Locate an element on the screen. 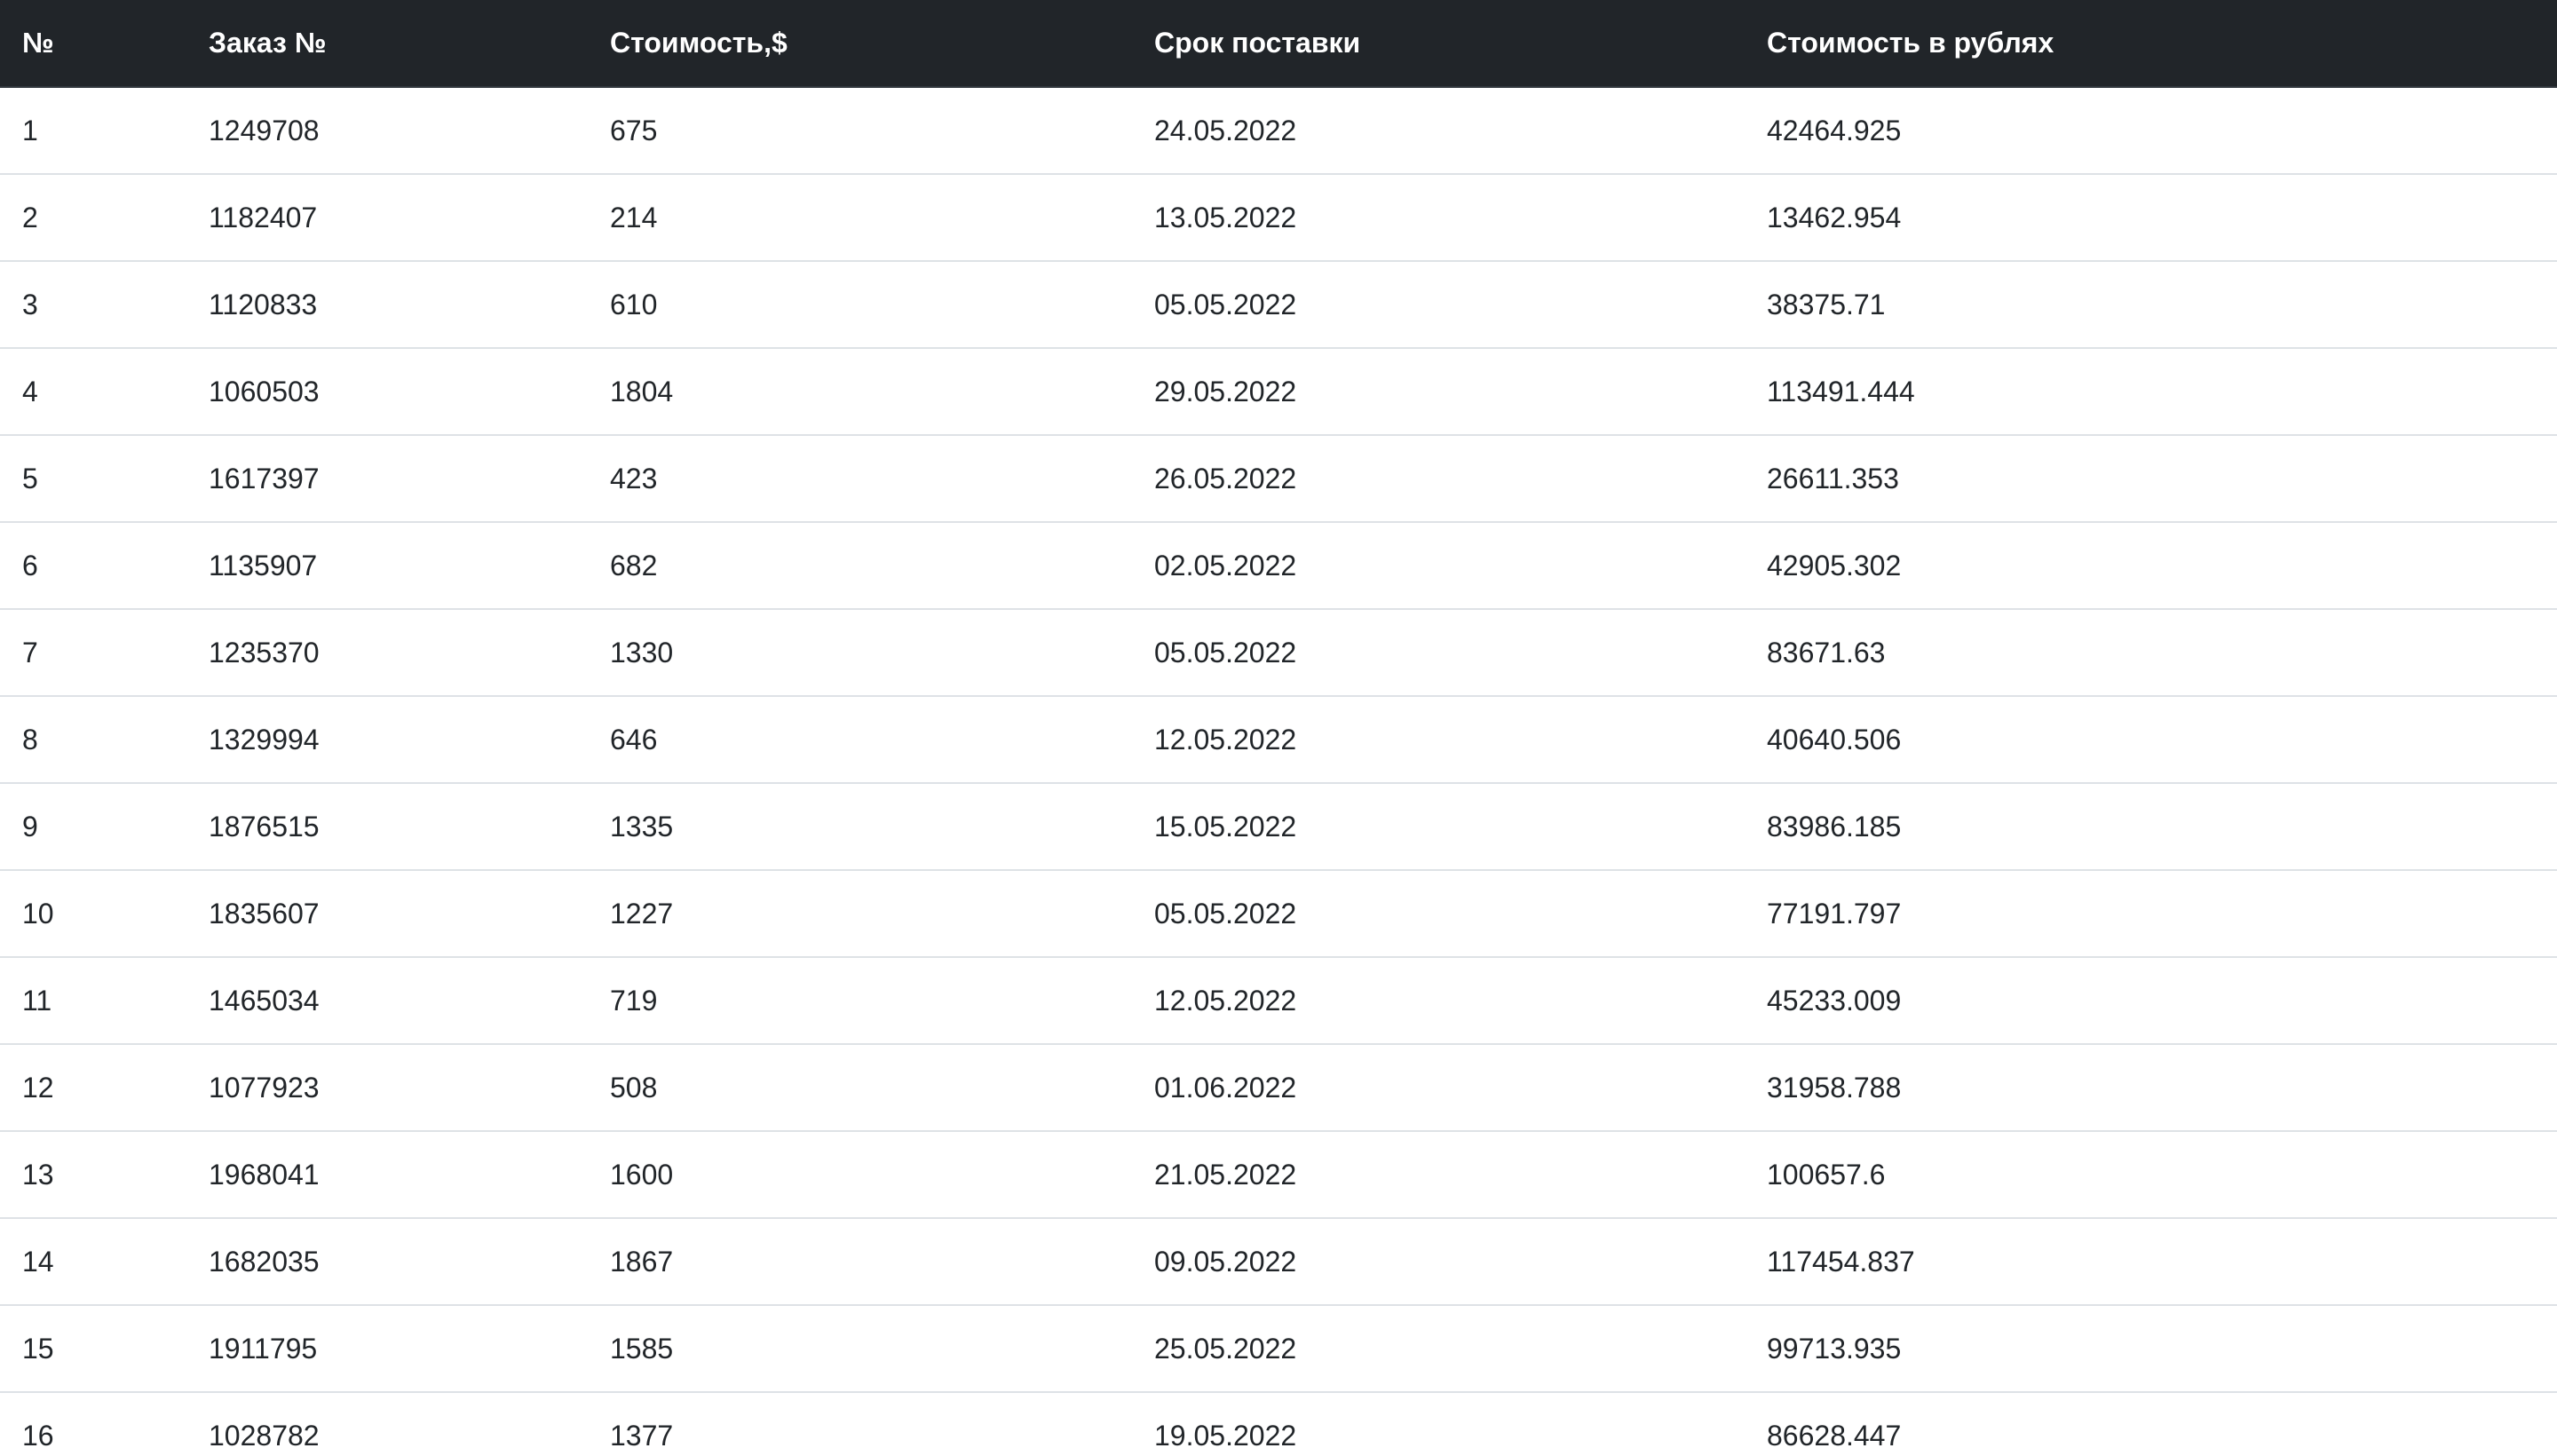 This screenshot has height=1456, width=2557. cell-cost-usd: 1335 is located at coordinates (860, 827).